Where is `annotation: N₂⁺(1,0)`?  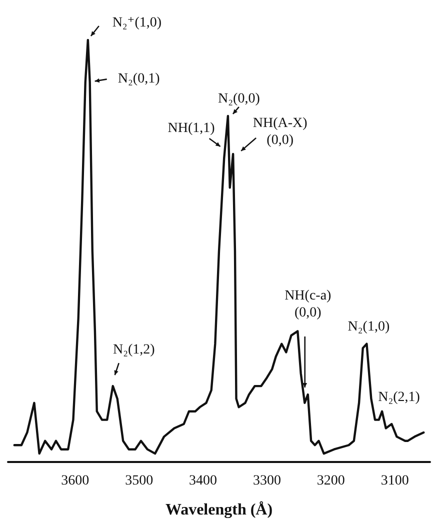 annotation: N₂⁺(1,0) is located at coordinates (137, 23).